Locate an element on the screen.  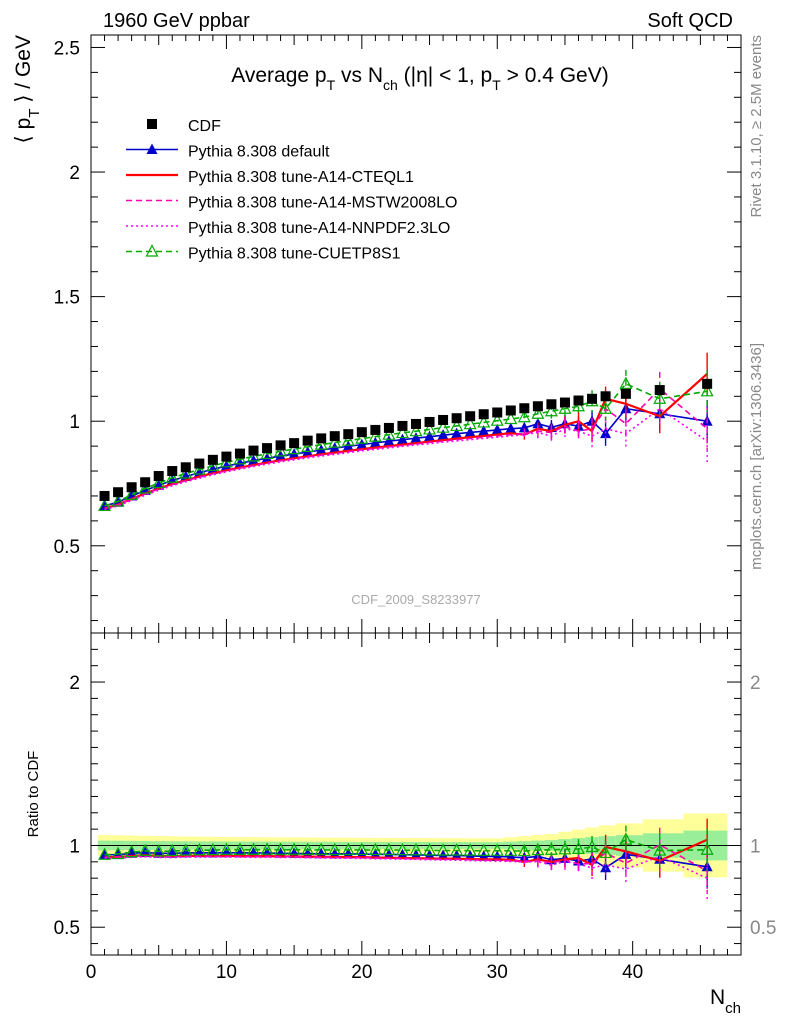
x-tick-label: 10 is located at coordinates (226, 972).